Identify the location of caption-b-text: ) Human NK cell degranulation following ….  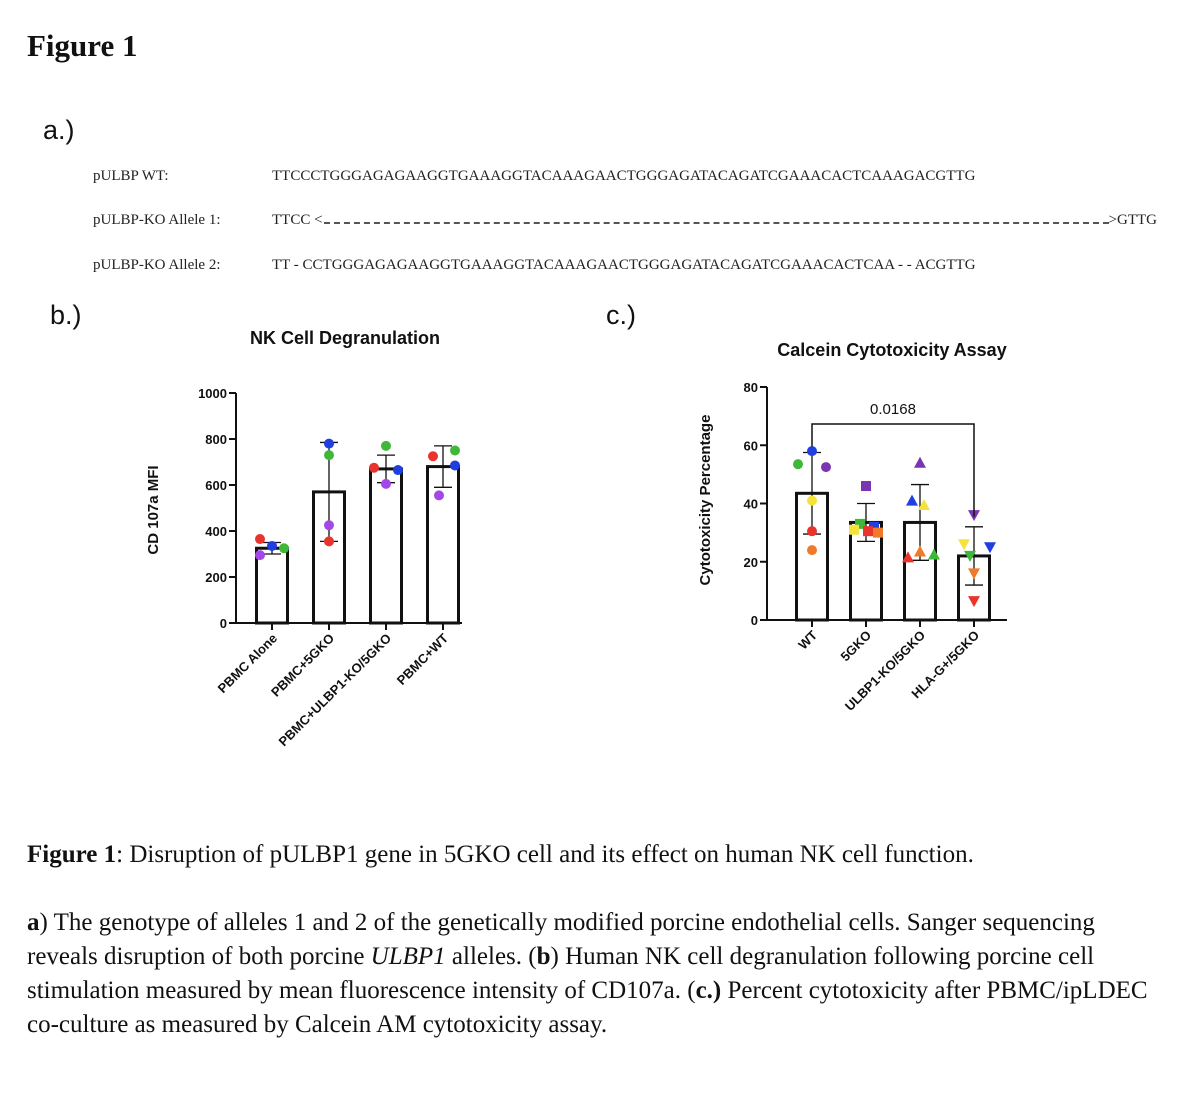
(561, 973).